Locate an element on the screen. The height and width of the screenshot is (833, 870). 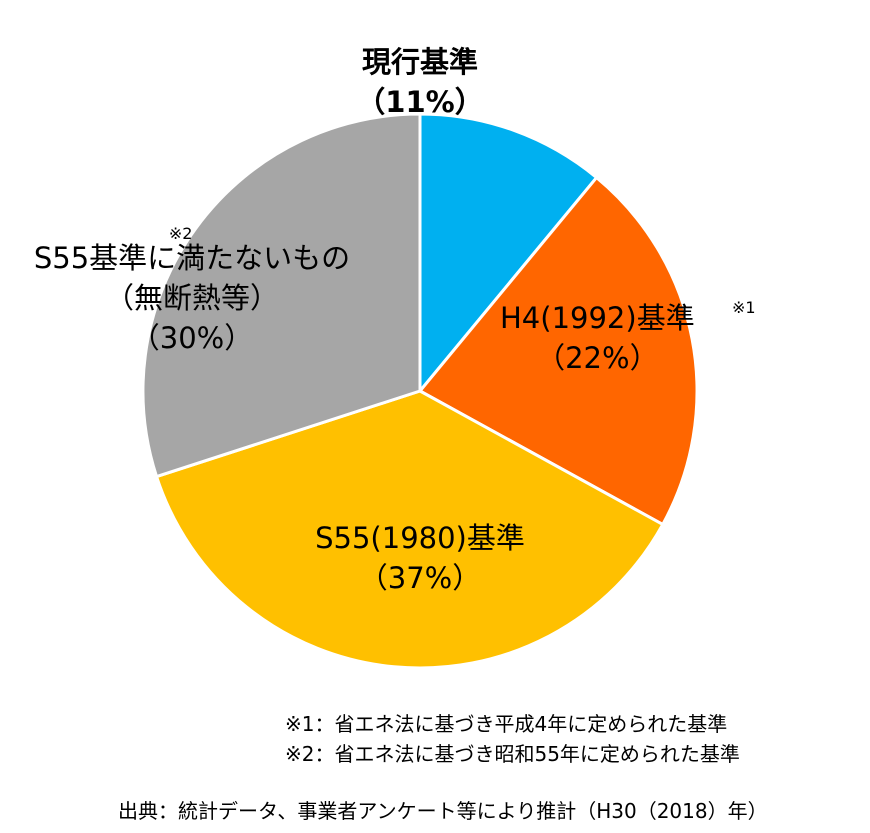
note-mark: ※1 is located at coordinates (744, 307).